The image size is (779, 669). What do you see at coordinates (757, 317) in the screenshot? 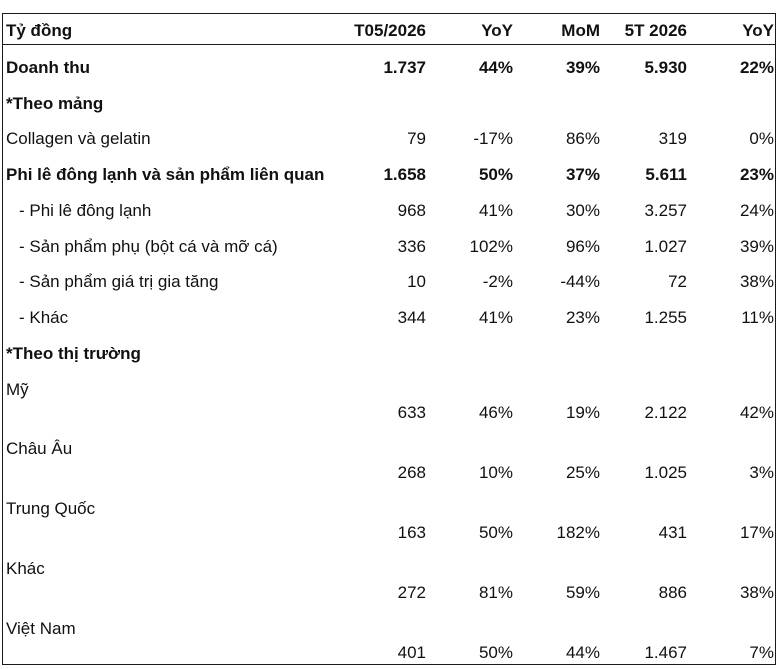
I see `cell-other-segment-yoy-ytd: 11%` at bounding box center [757, 317].